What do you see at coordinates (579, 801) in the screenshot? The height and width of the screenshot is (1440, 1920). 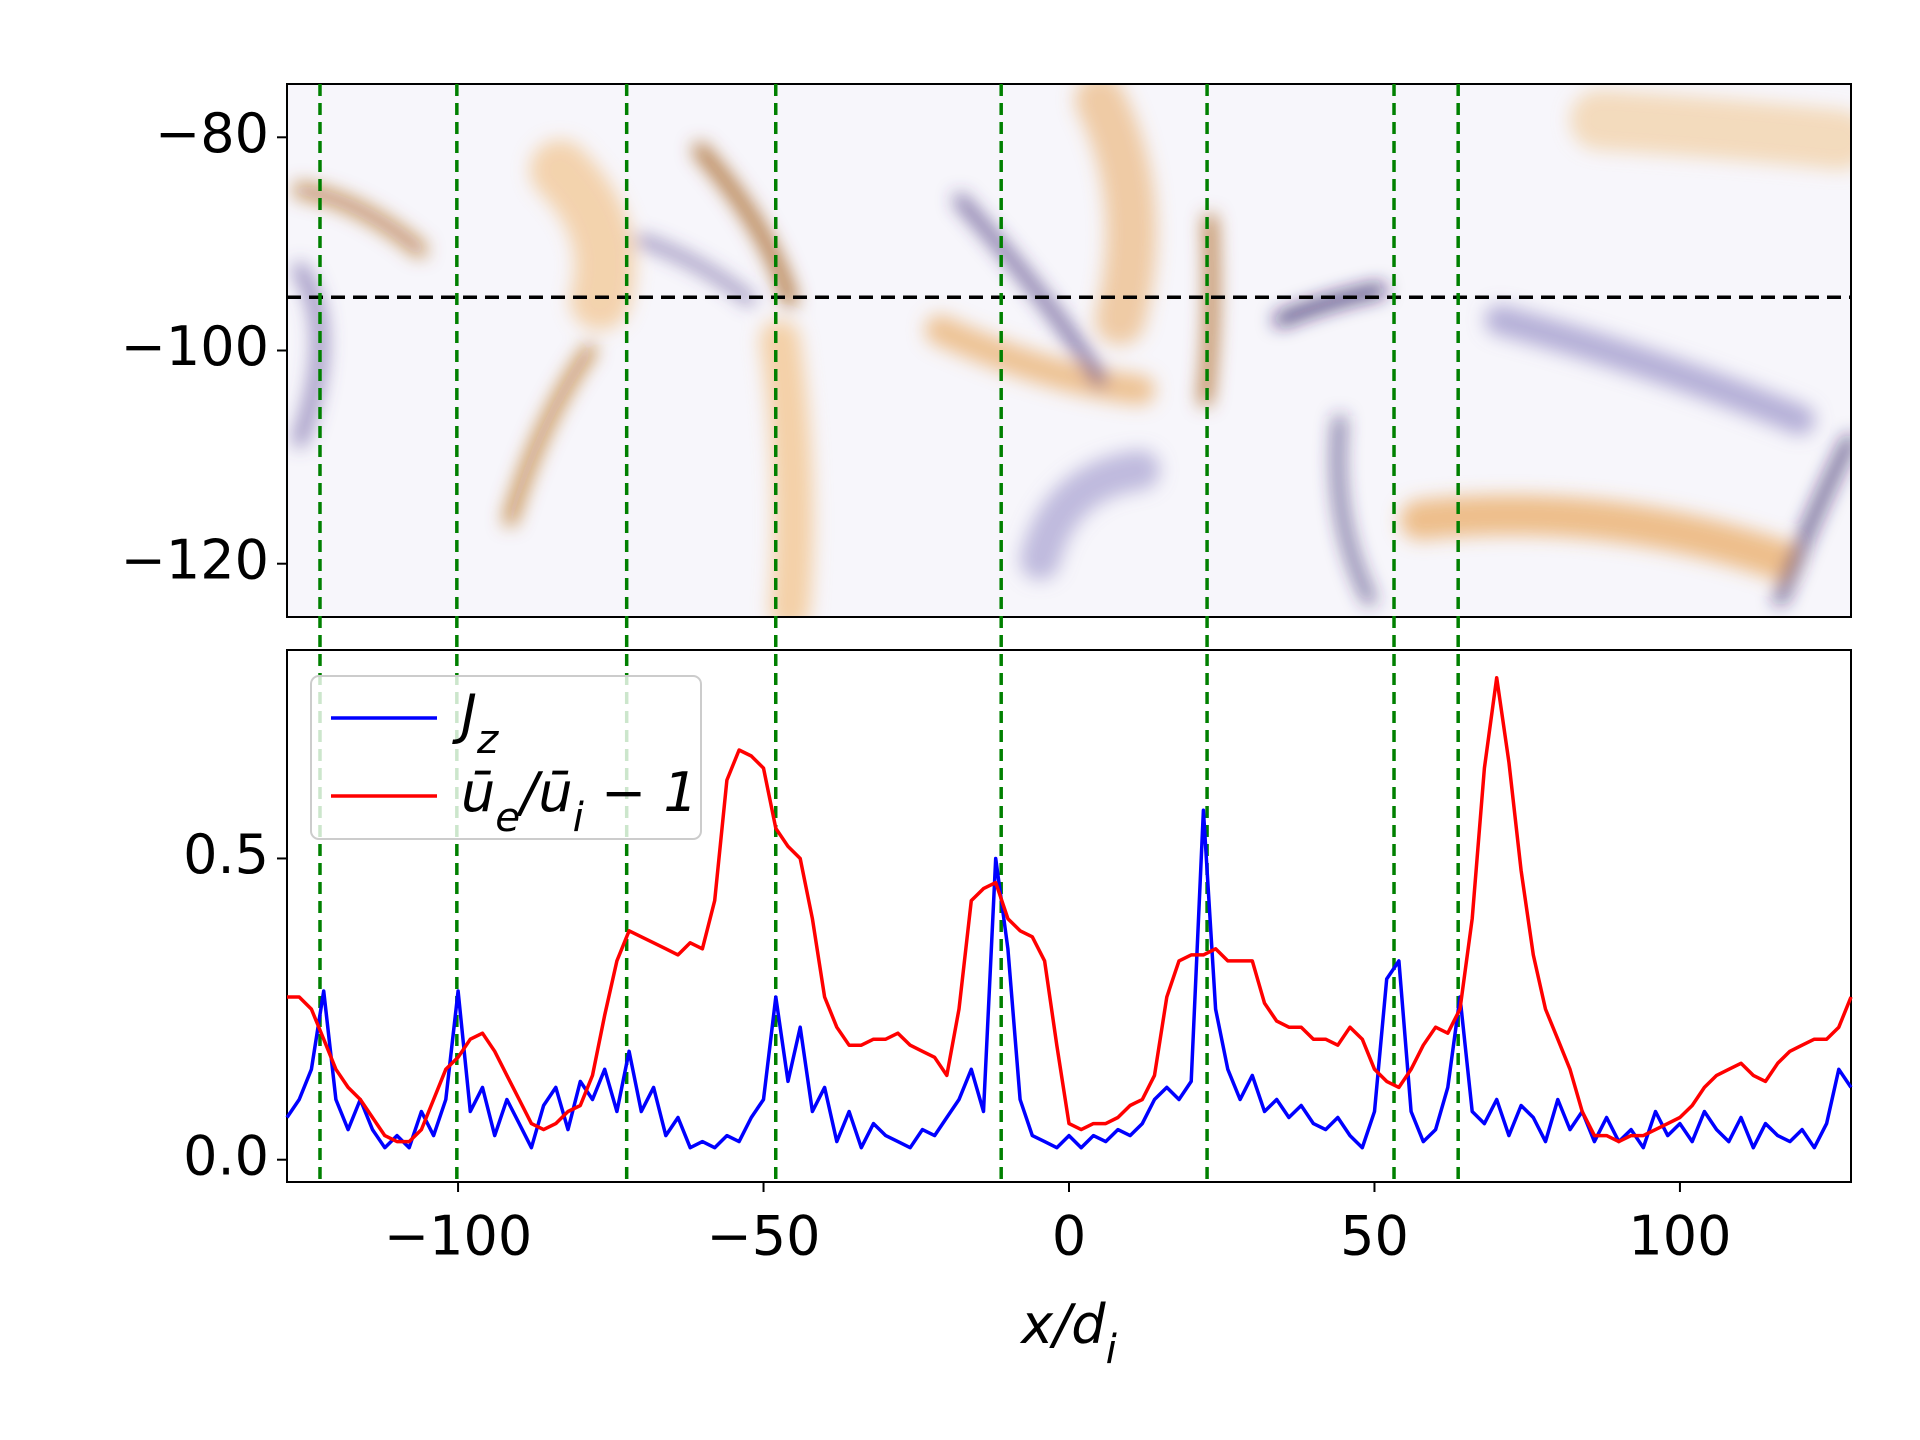 I see `legend-label: ūe/ūi − 1` at bounding box center [579, 801].